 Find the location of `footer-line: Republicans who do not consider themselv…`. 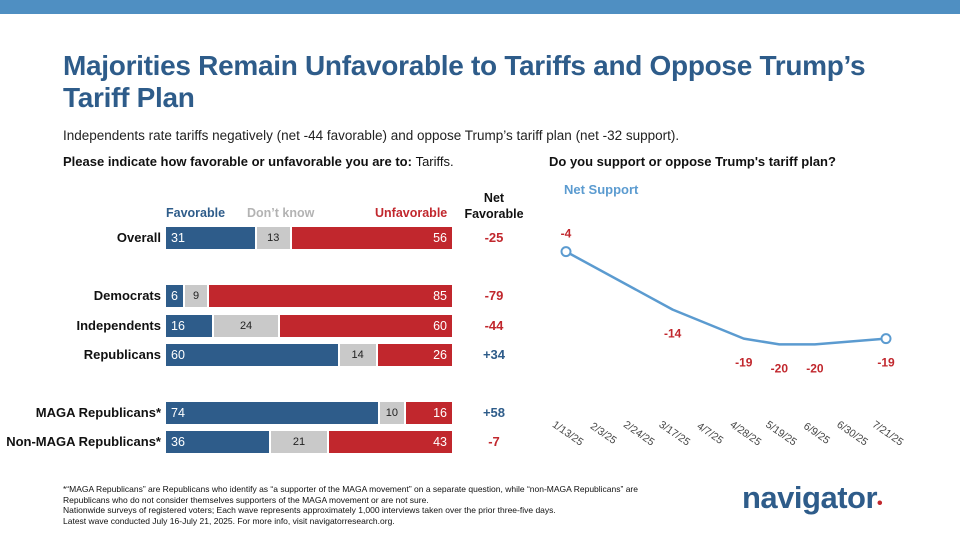

footer-line: Republicans who do not consider themselv… is located at coordinates (246, 499).